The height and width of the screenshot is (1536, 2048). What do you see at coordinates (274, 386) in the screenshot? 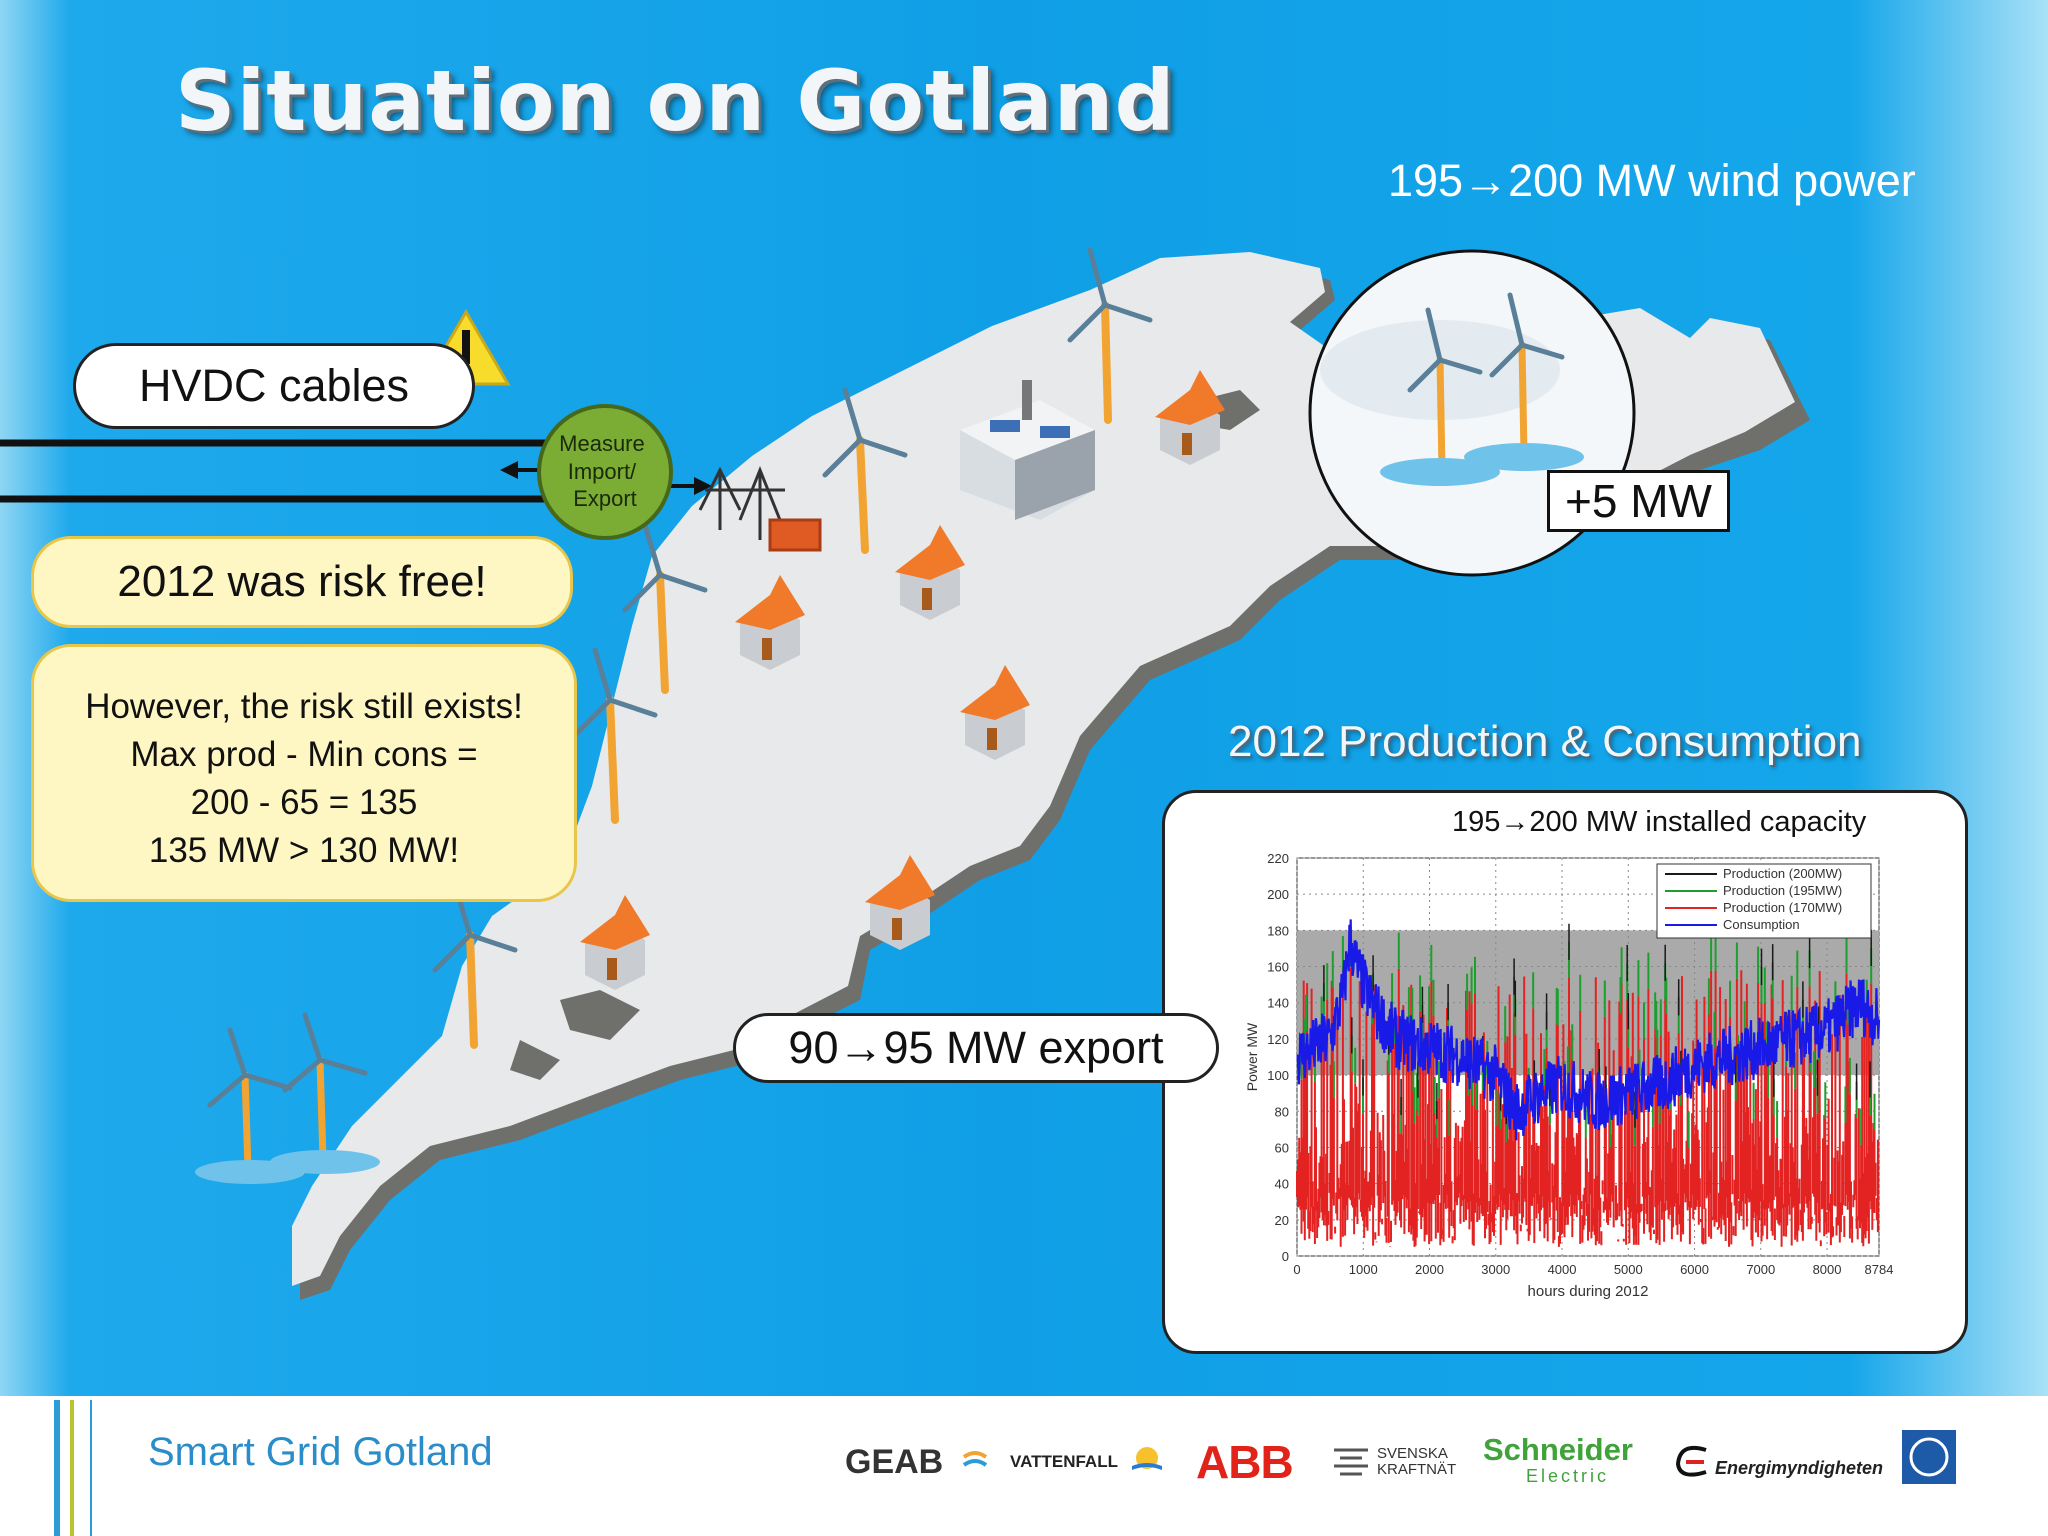
I see `hvdc-label: HVDC cables` at bounding box center [274, 386].